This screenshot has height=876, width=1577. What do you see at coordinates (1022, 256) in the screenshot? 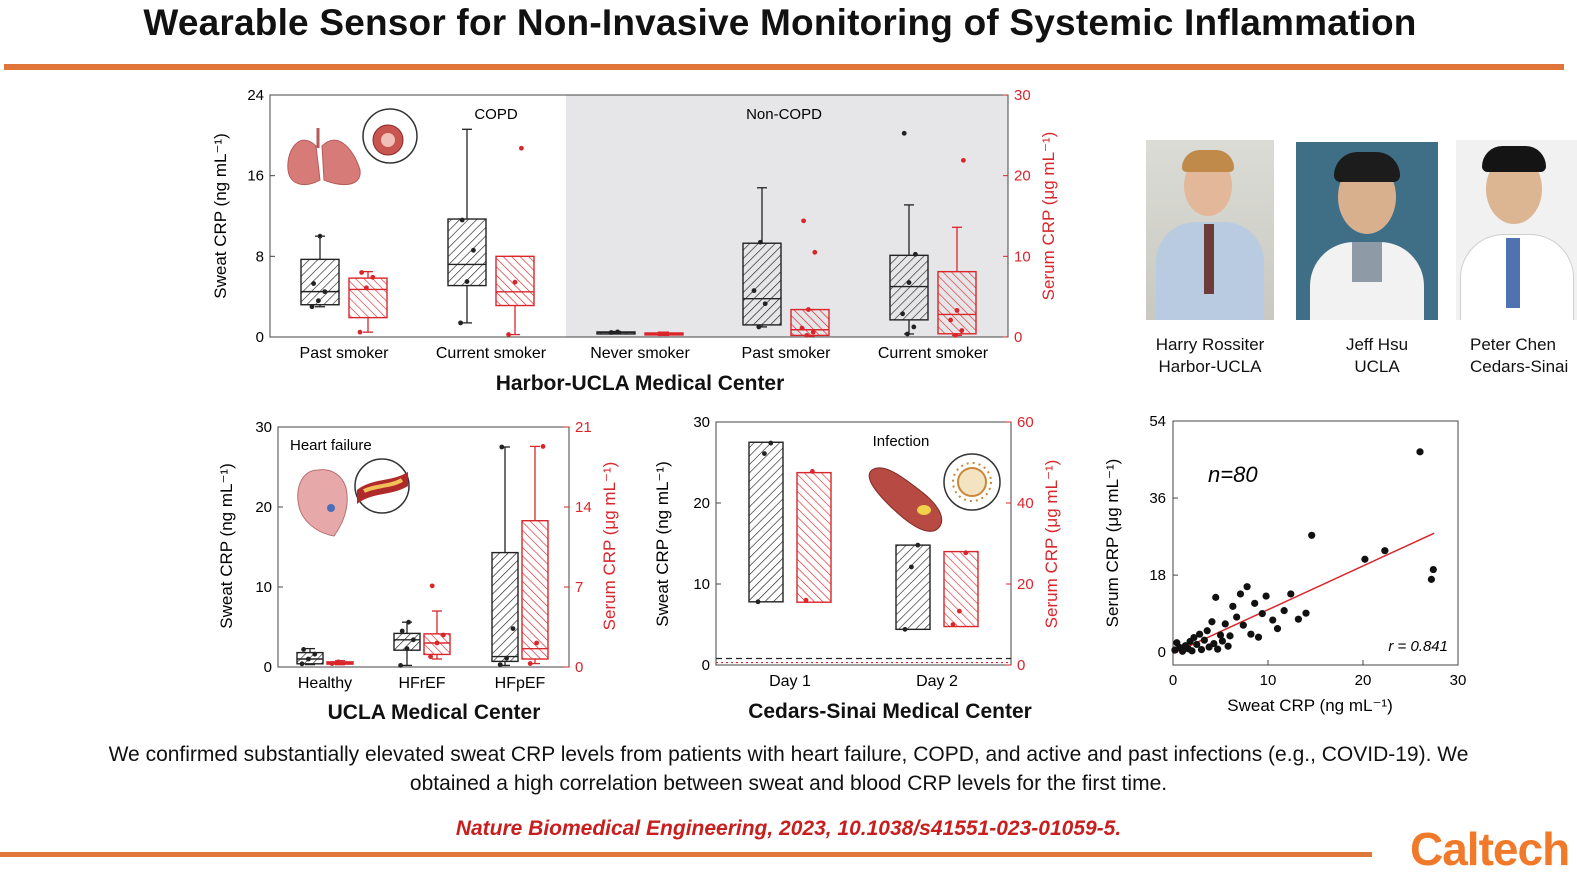
I see `right-y-tick-label: 10` at bounding box center [1022, 256].